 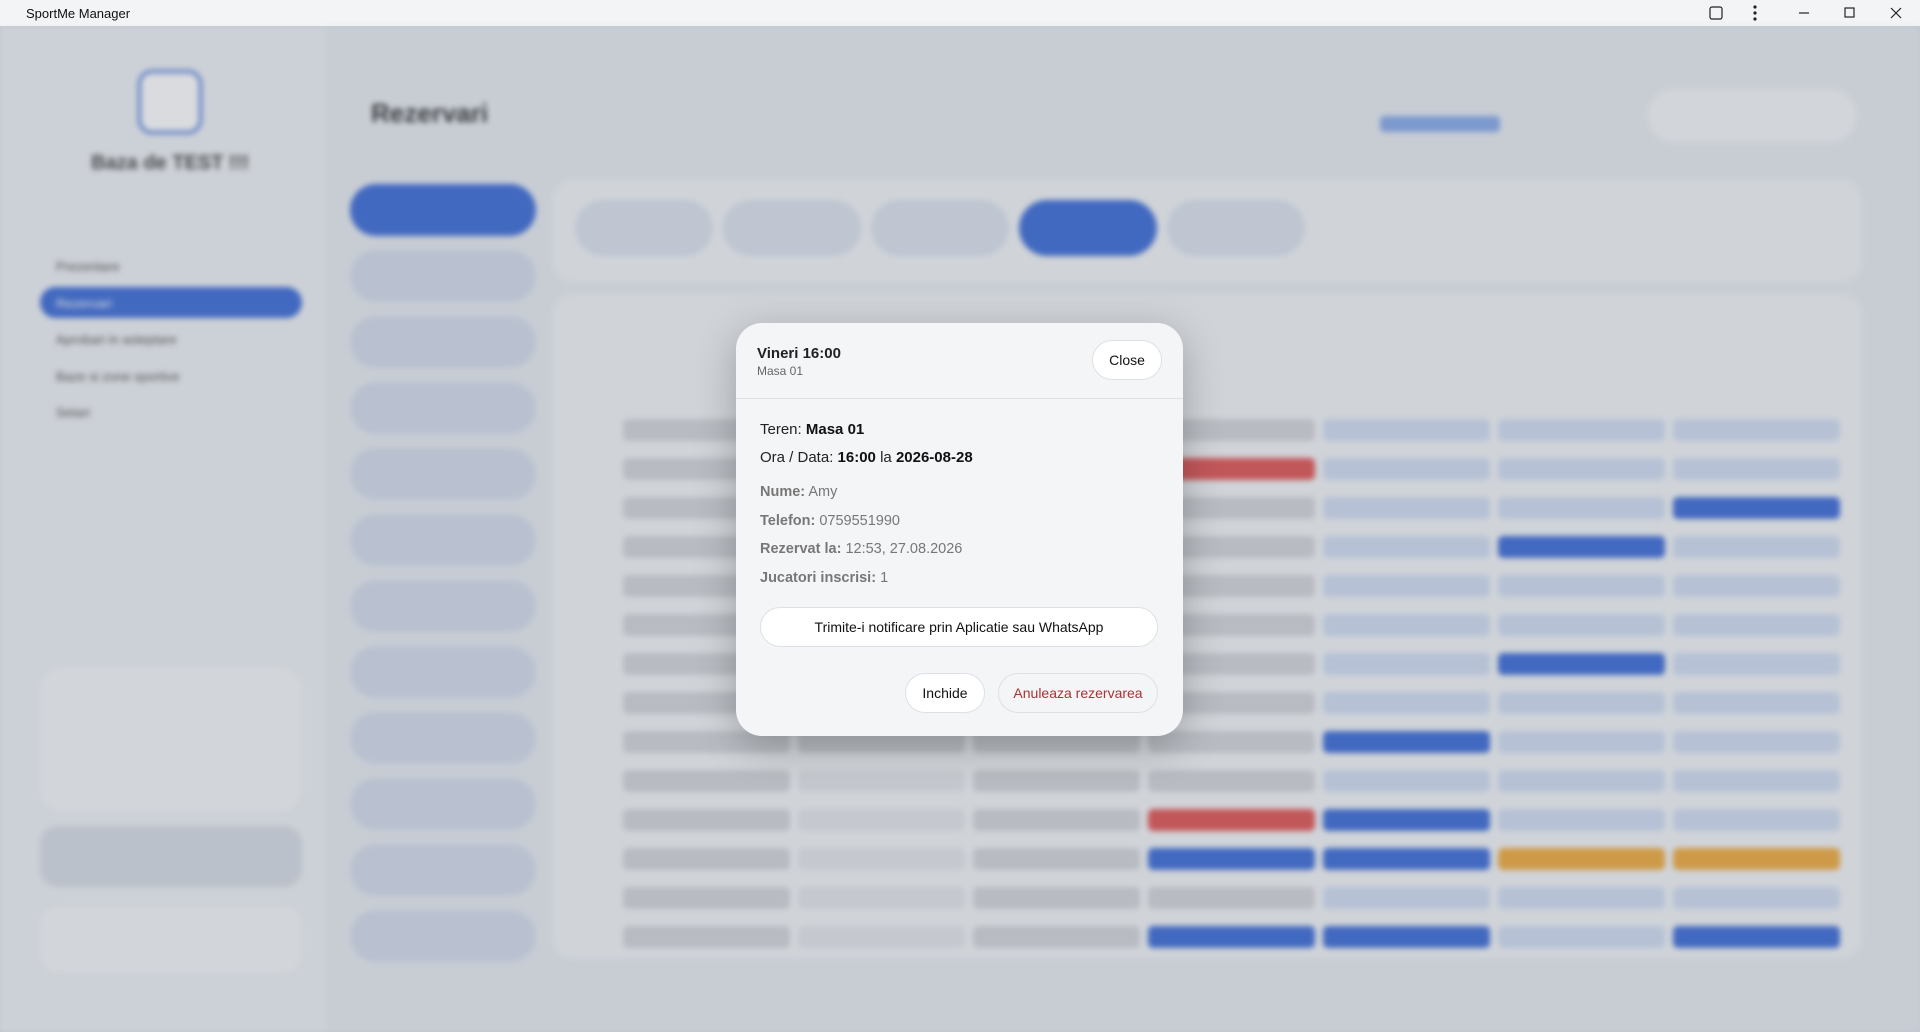 I want to click on nav-item: Baze si zone sportive, so click(x=118, y=376).